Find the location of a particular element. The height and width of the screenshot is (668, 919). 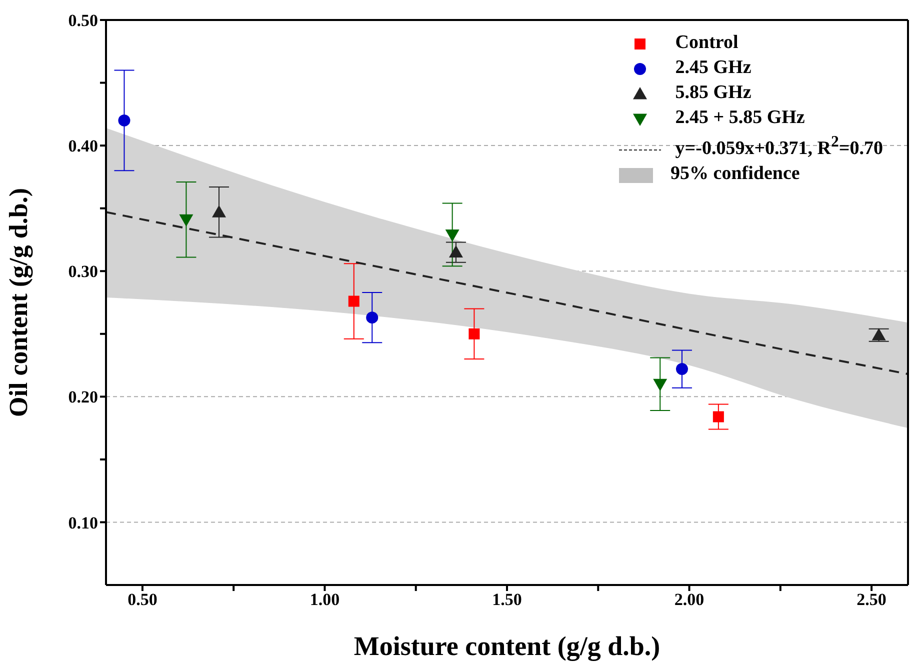

y-tick-label: 0.30 is located at coordinates (83, 272).